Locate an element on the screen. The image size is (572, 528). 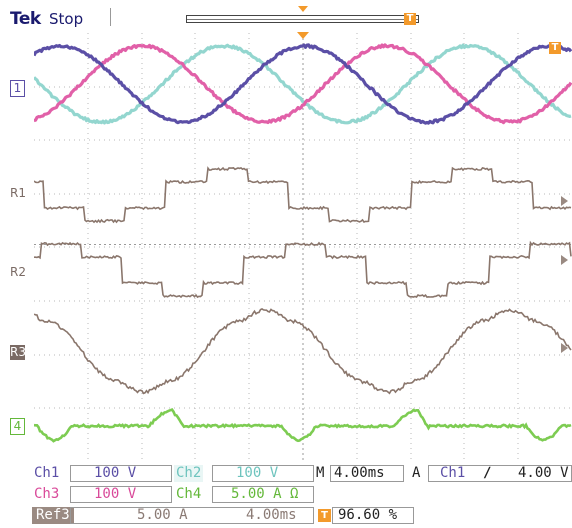
trigger-position-badge: T is located at coordinates (324, 515).